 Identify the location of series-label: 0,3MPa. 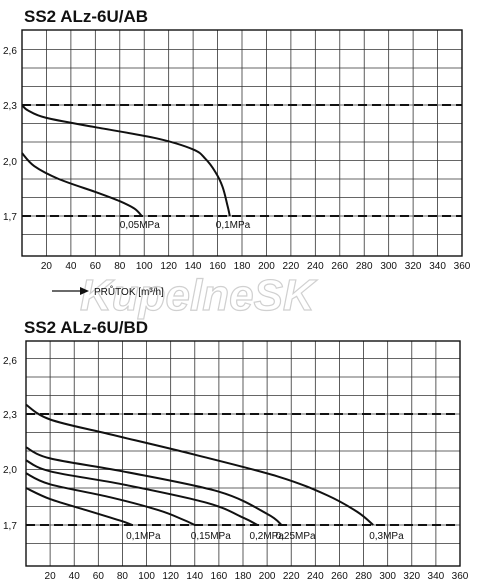
(386, 536).